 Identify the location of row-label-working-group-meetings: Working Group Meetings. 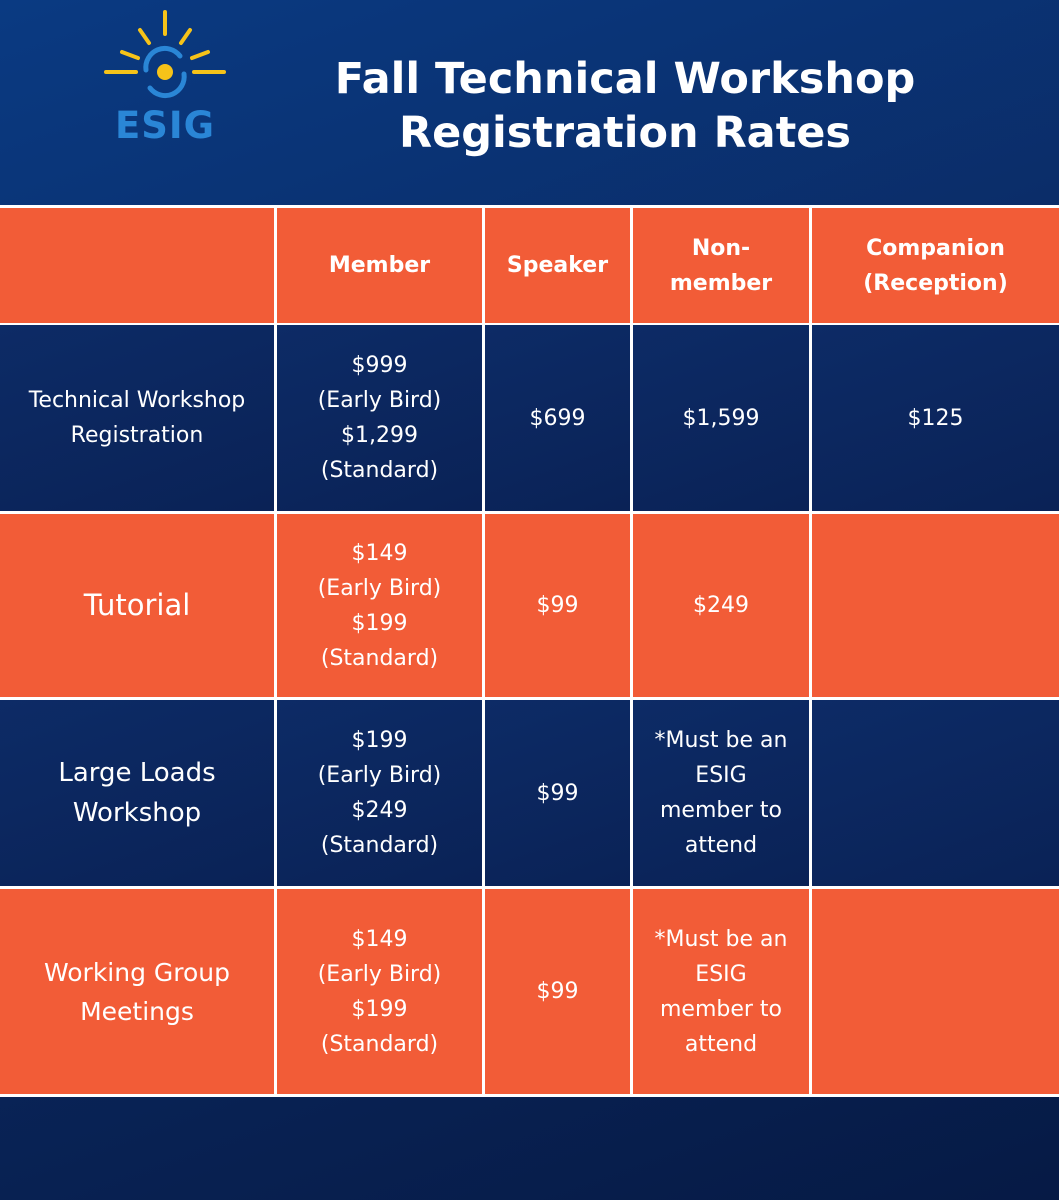
(137, 991).